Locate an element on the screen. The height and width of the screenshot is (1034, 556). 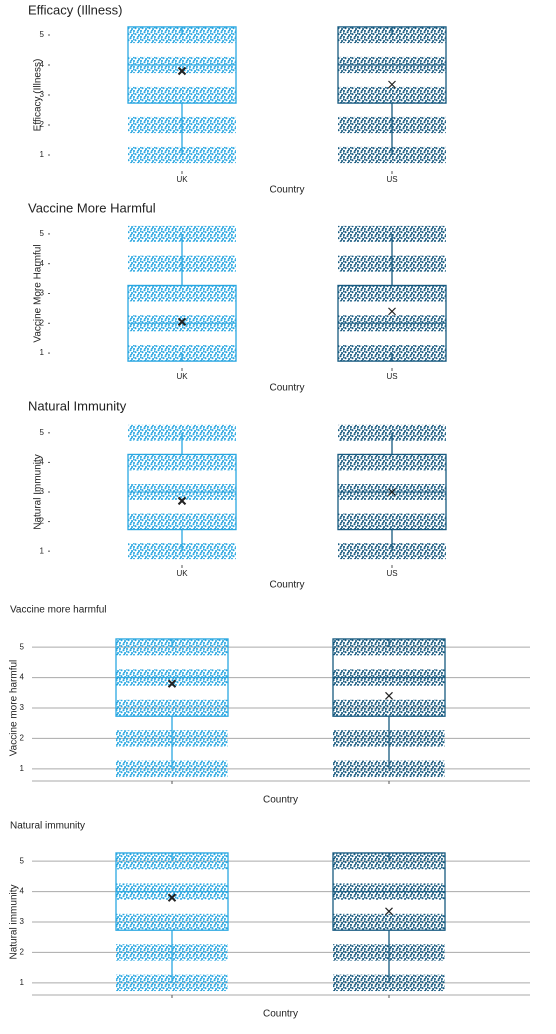
chart-title: Vaccine More Harmful is located at coordinates (92, 207).